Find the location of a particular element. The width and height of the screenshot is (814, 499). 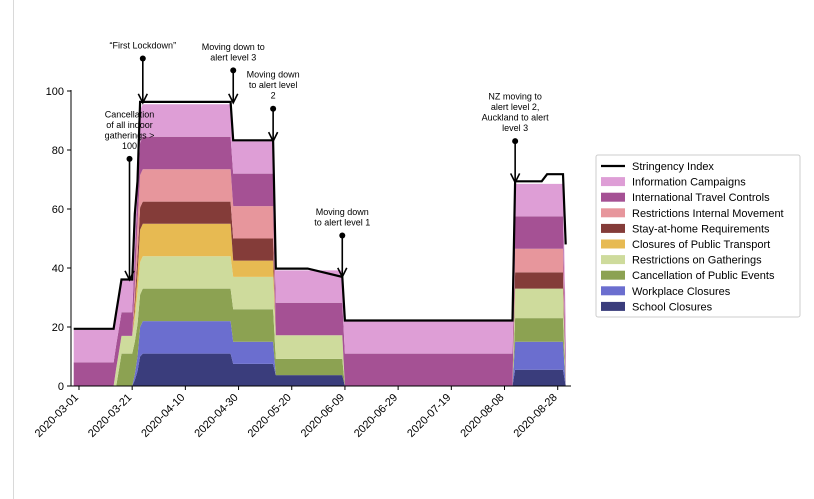

legend-swatch-cancellation-of-public-events is located at coordinates (613, 275).